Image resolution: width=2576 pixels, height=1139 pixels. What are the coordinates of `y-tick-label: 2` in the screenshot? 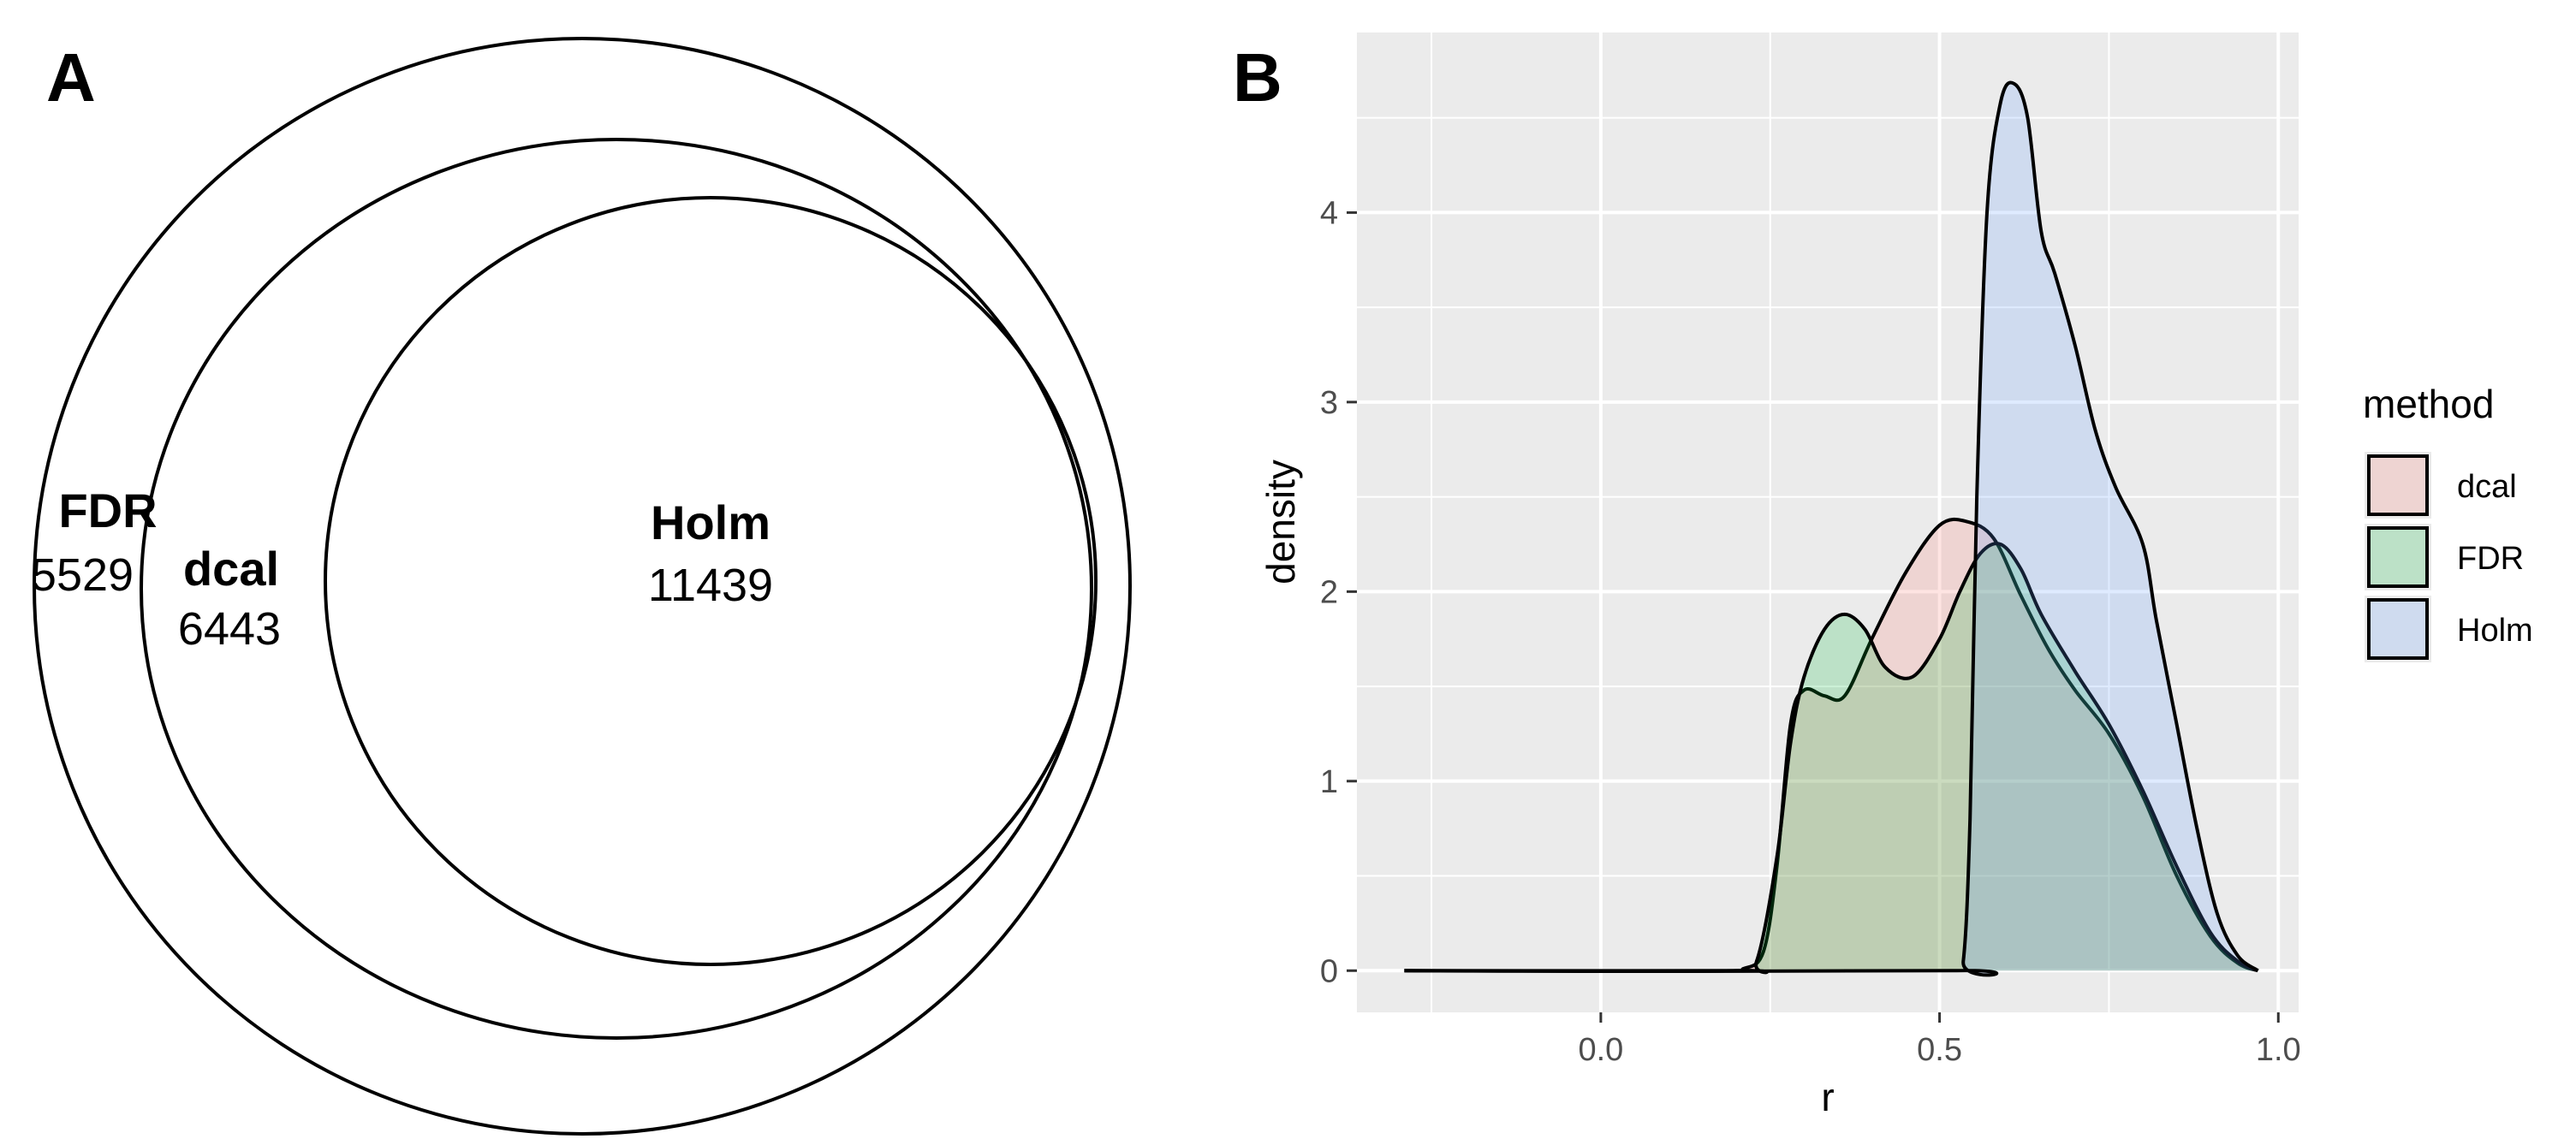 It's located at (1329, 592).